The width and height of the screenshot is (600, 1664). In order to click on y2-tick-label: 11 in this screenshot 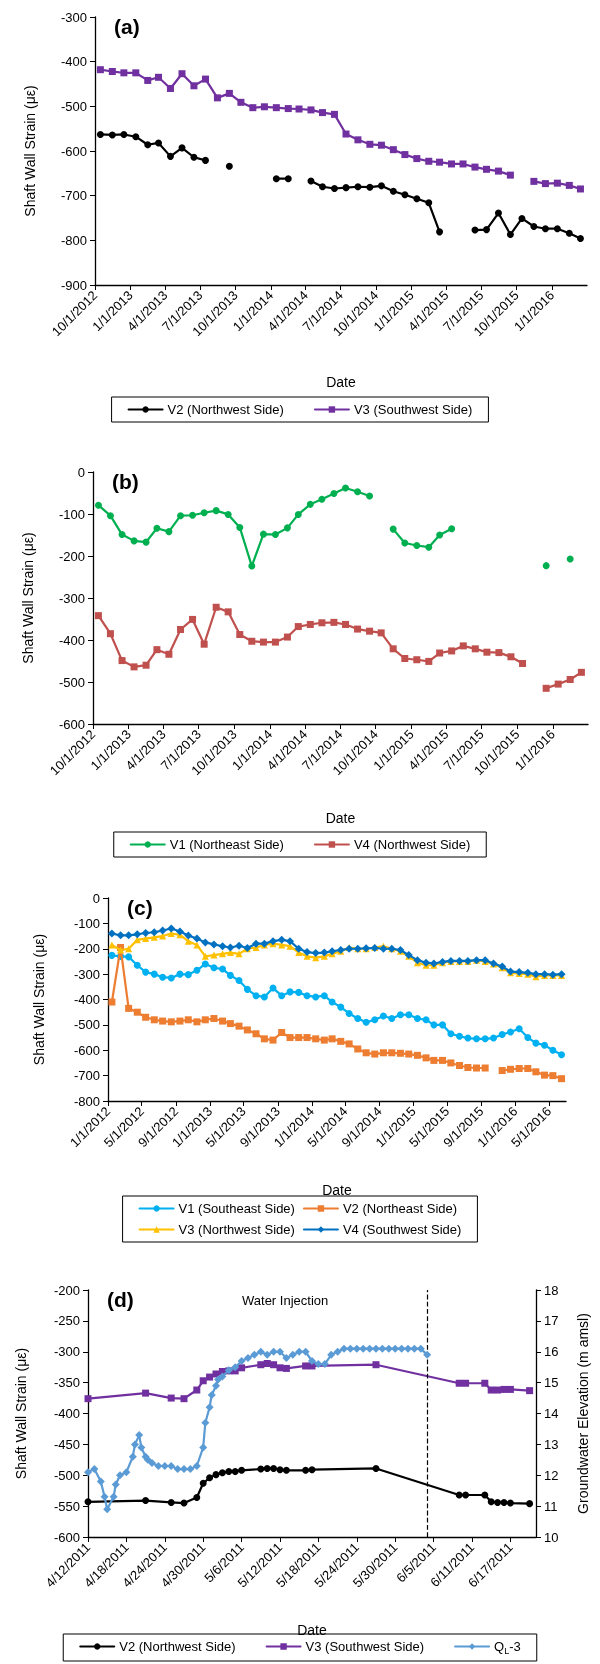, I will do `click(551, 1506)`.